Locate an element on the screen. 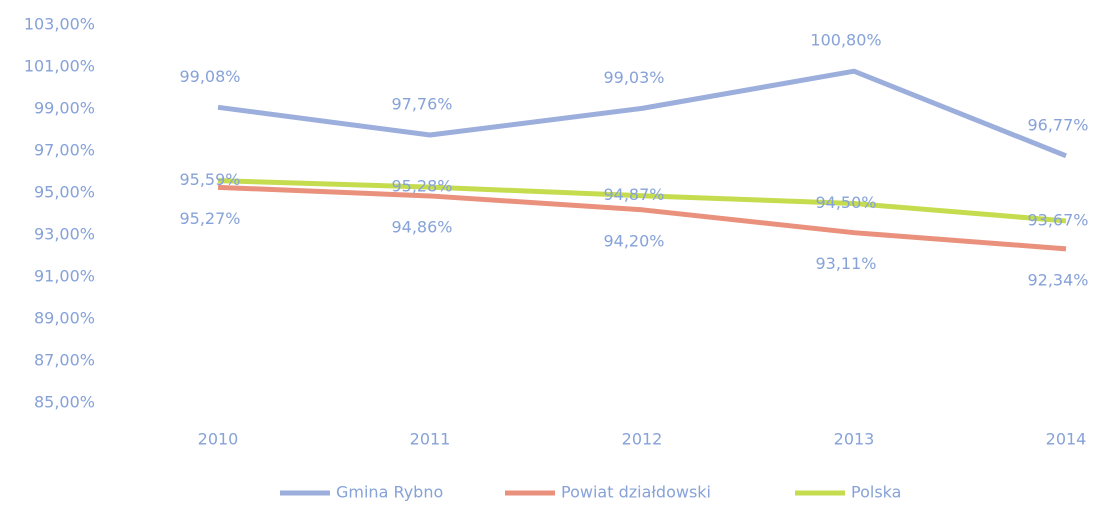  y-tick-label: 91,00% is located at coordinates (64, 276).